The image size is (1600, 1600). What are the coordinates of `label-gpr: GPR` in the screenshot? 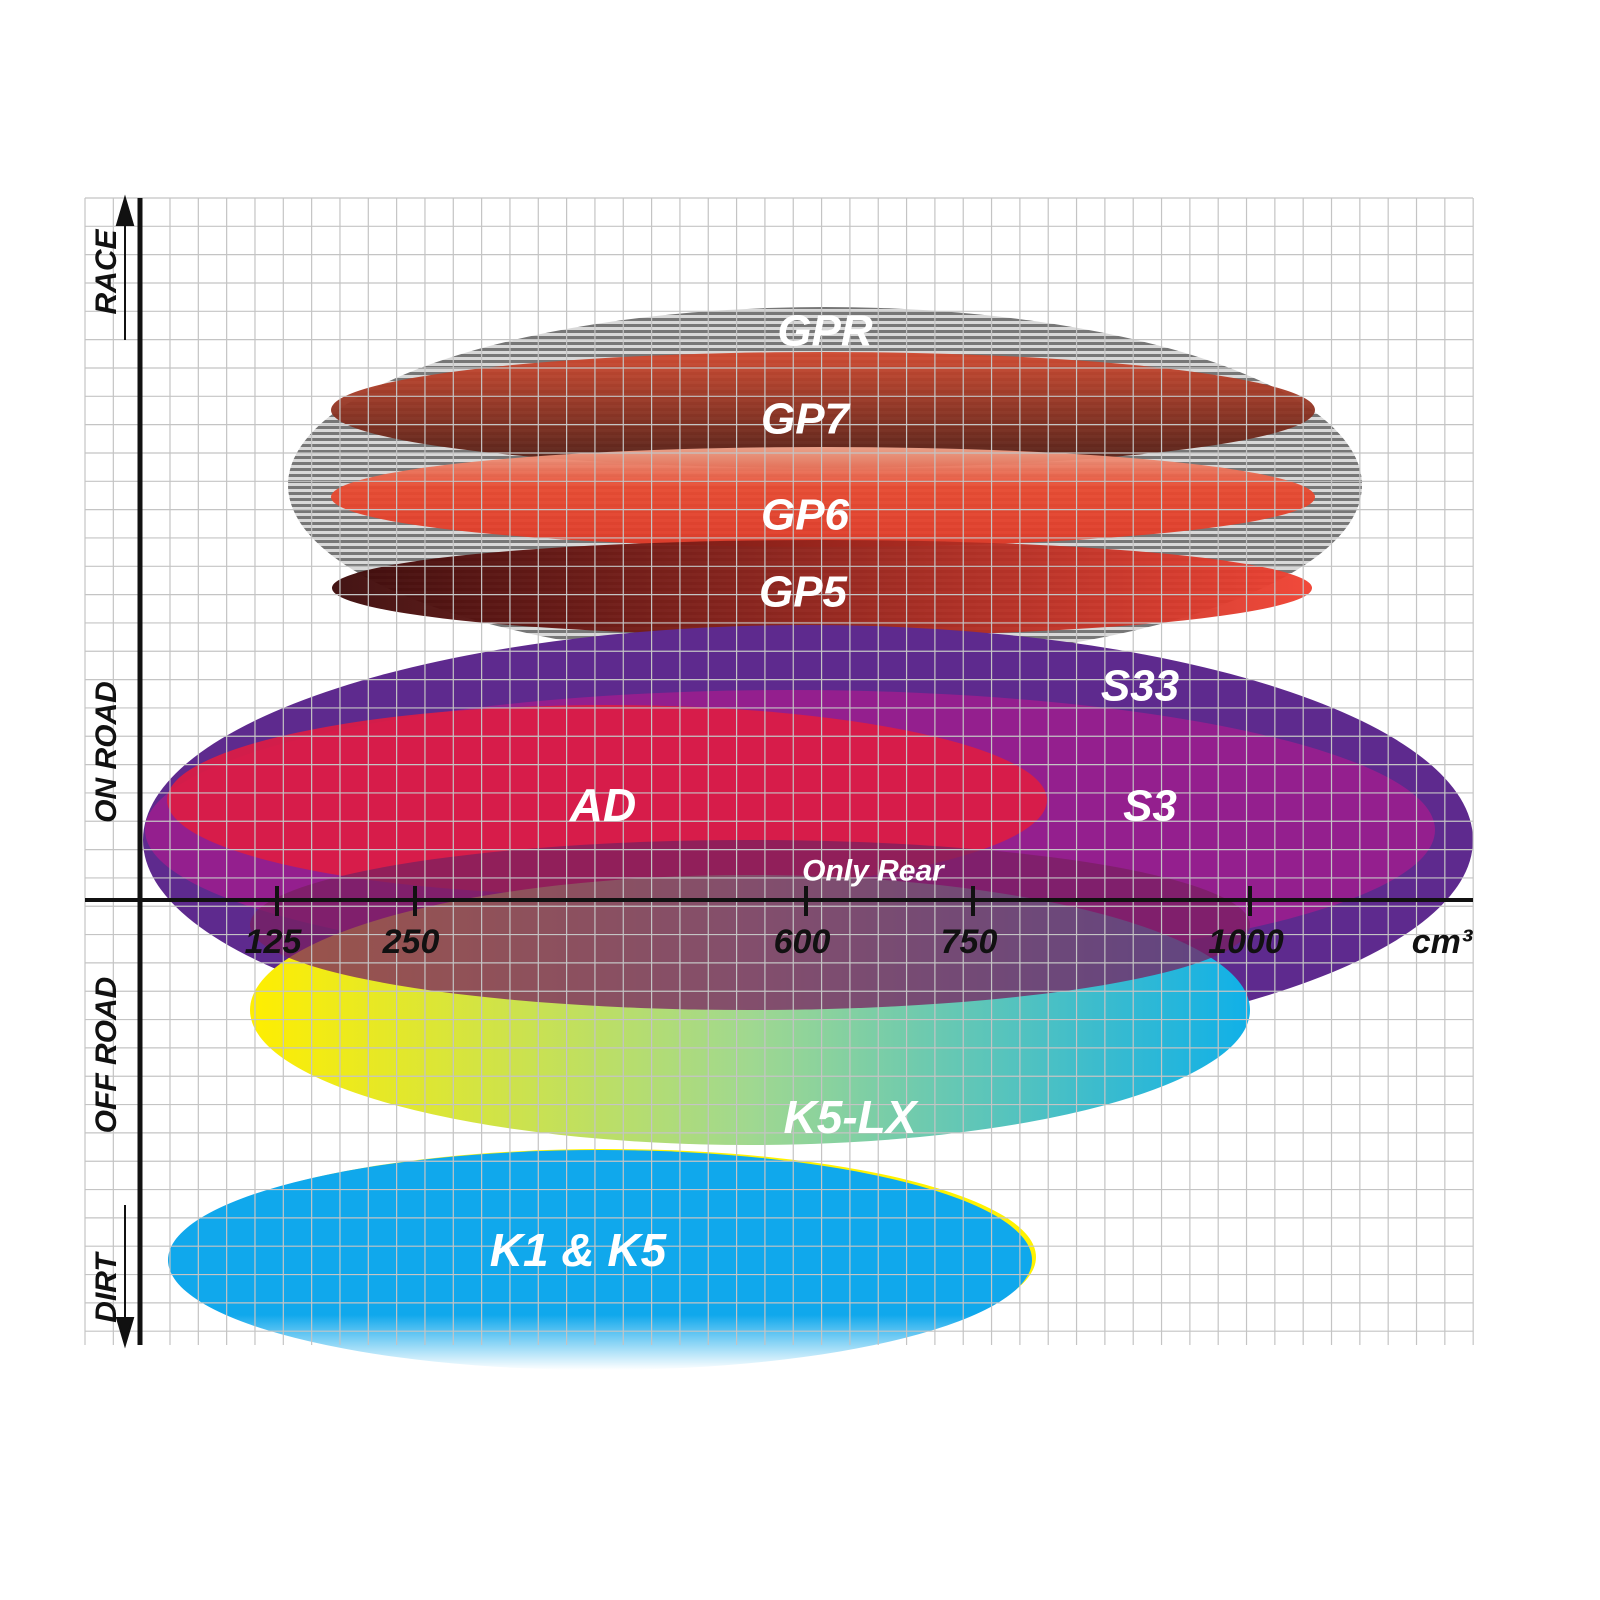 It's located at (825, 330).